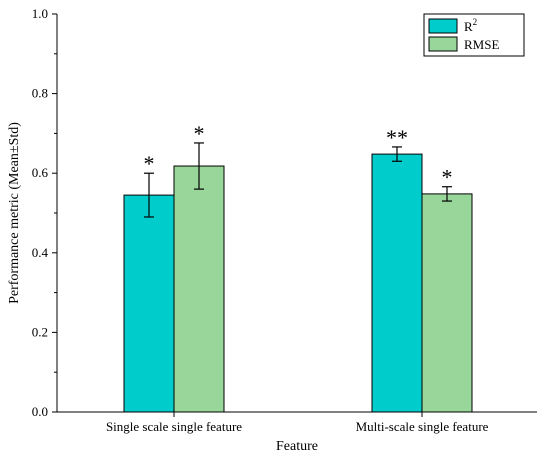 This screenshot has width=550, height=463. I want to click on significance-marker: **, so click(397, 137).